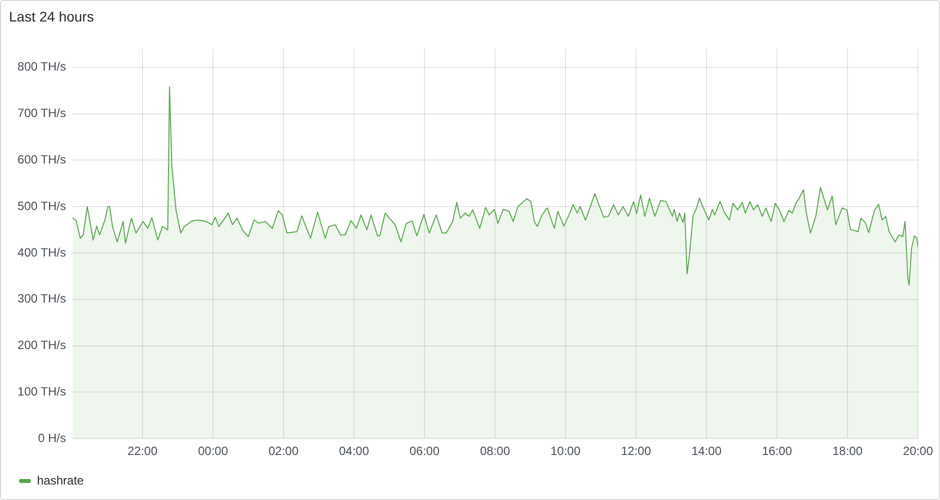  What do you see at coordinates (42, 391) in the screenshot?
I see `y-tick-label: 100 TH/s` at bounding box center [42, 391].